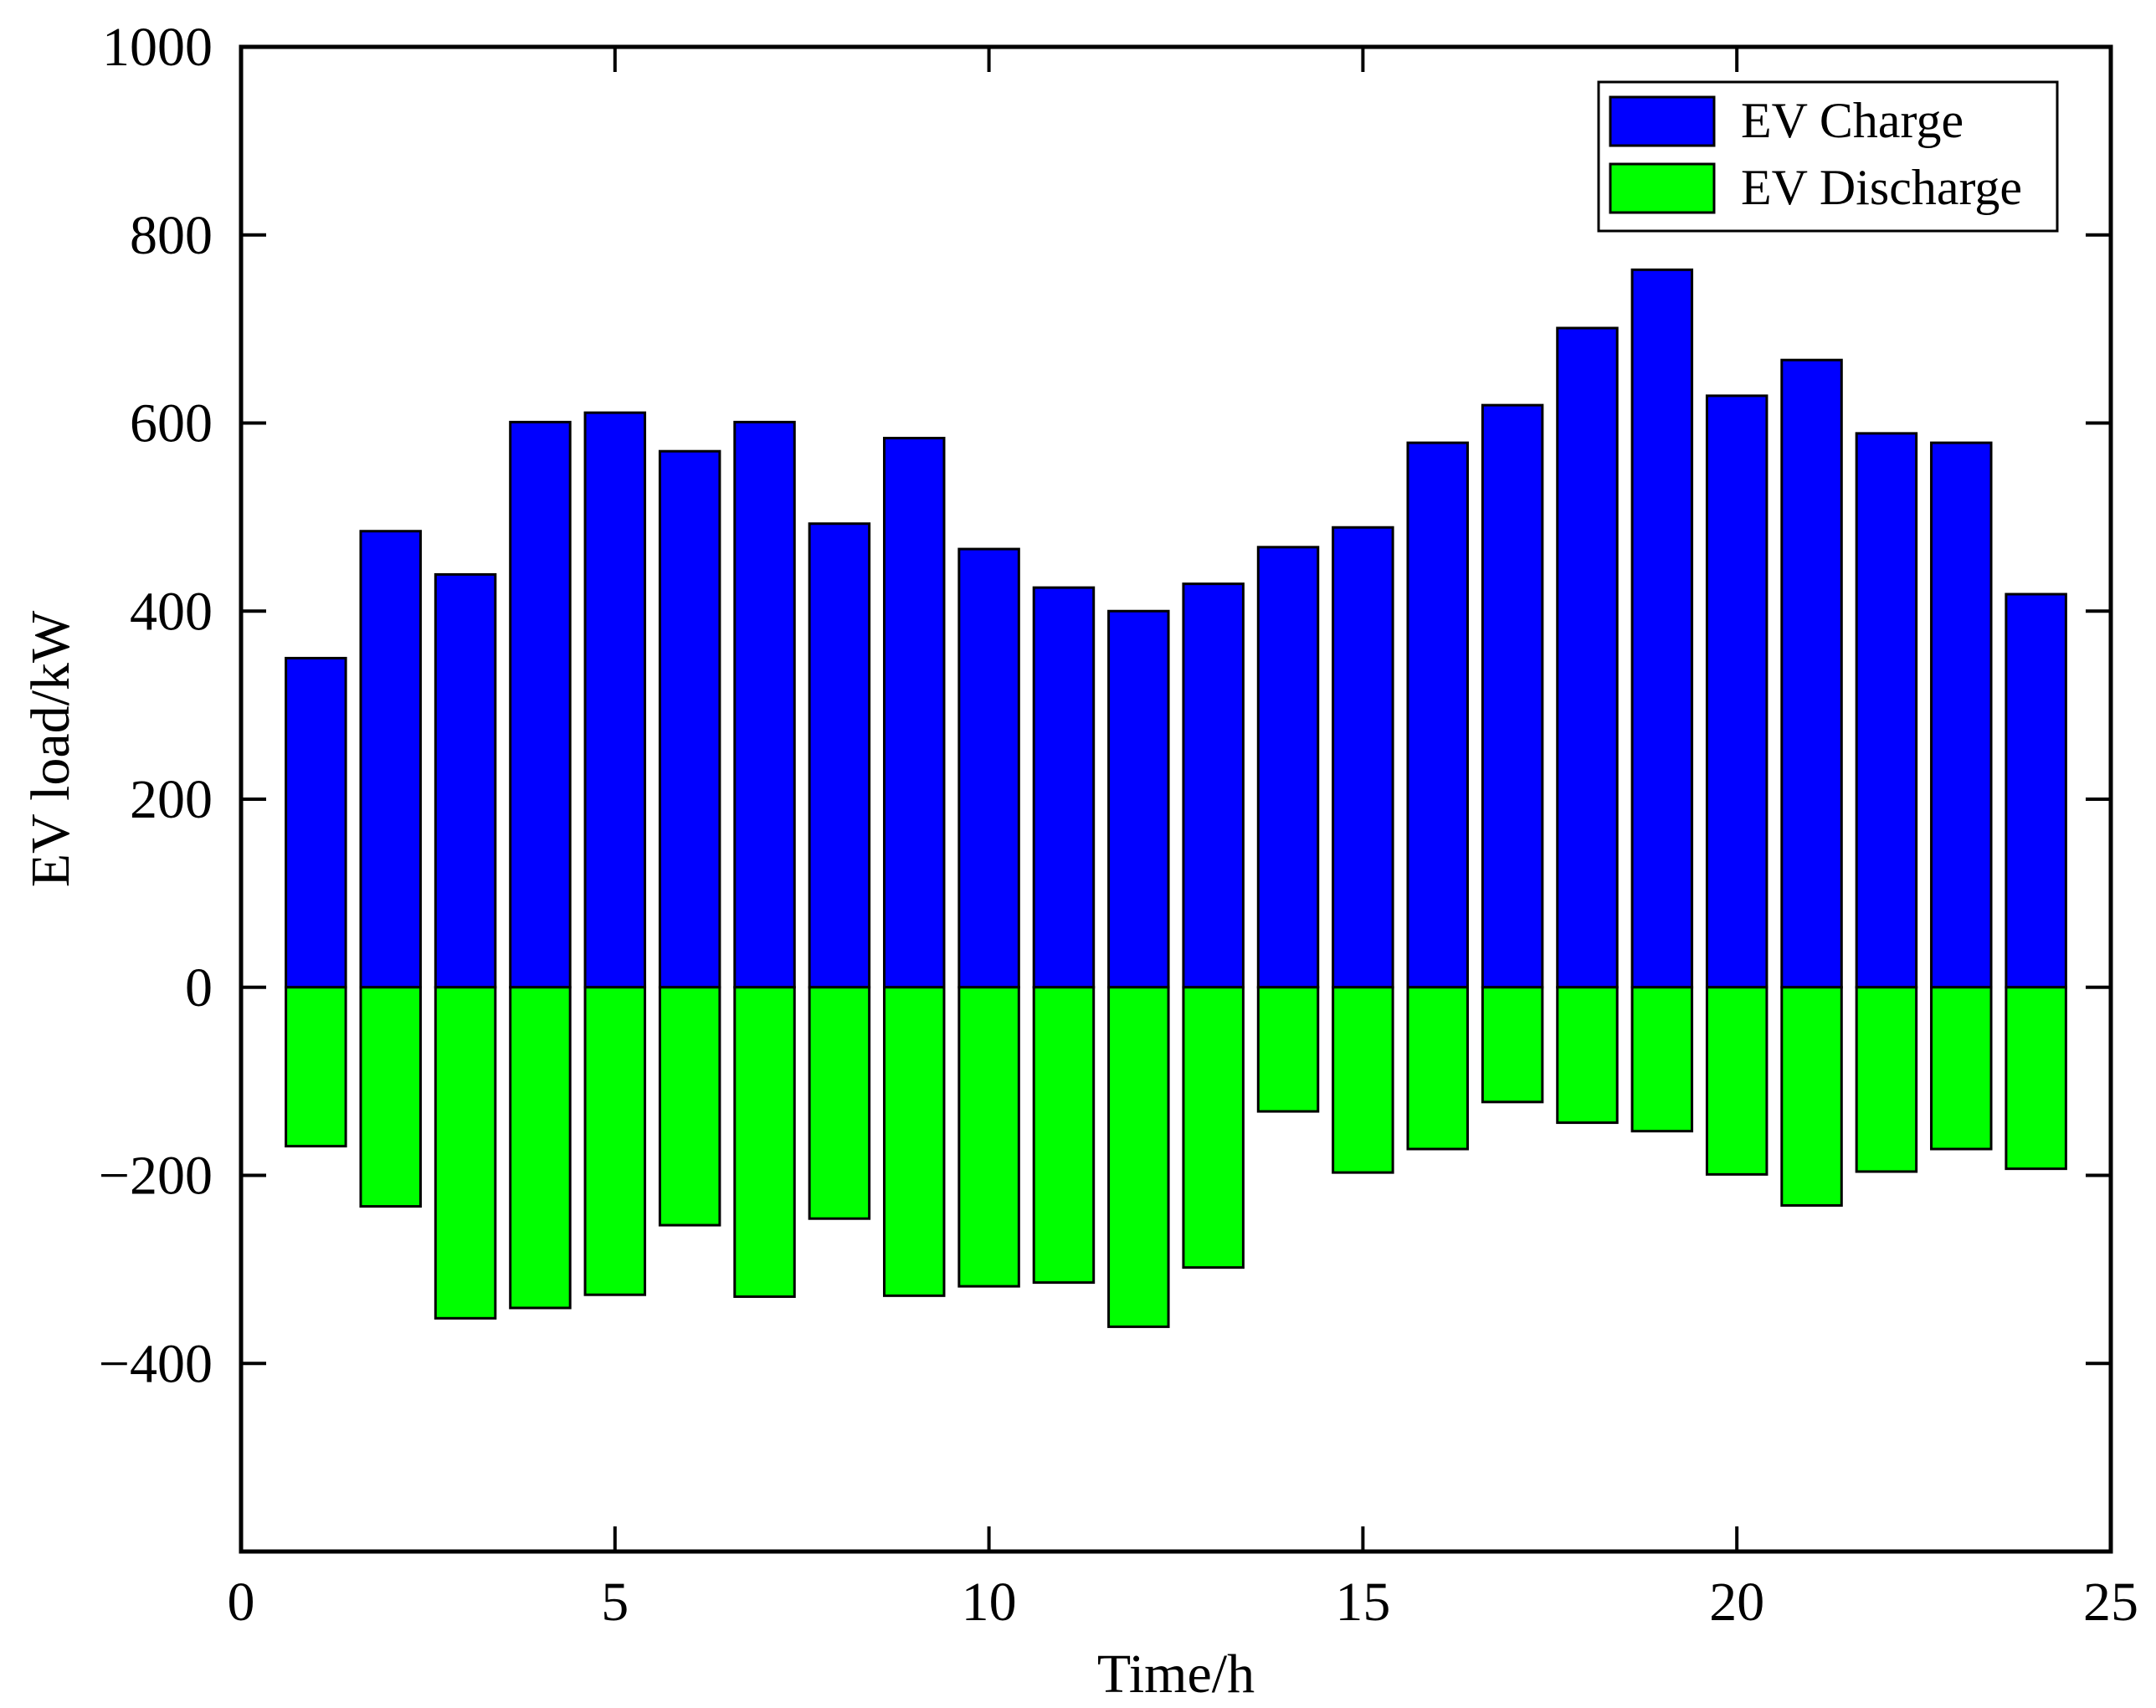  Describe the element at coordinates (50, 748) in the screenshot. I see `y-axis-title: EV load/kW` at that location.